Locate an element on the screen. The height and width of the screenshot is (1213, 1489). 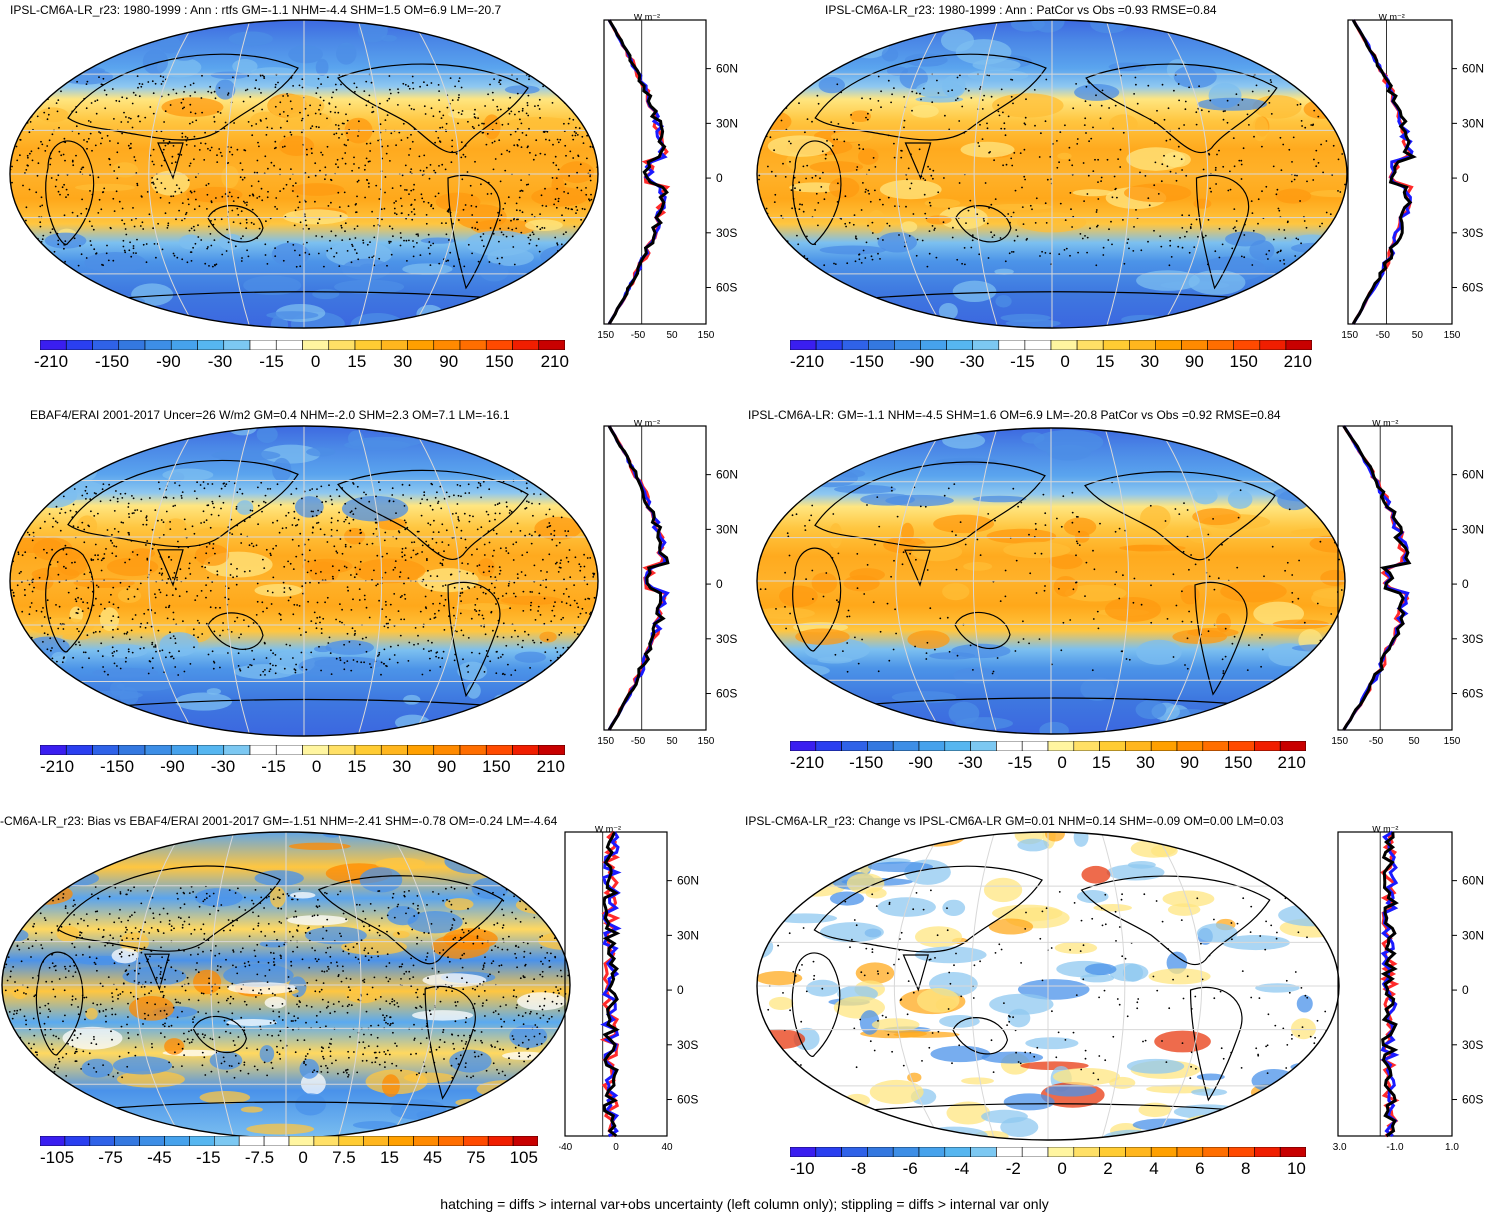
colorbar-tick-label: 30 is located at coordinates (1145, 762).